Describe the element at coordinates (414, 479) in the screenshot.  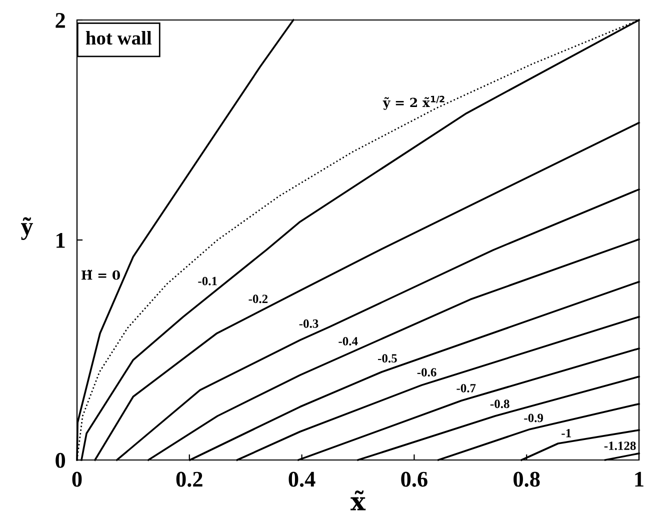
I see `x-tick-label: 0.6` at that location.